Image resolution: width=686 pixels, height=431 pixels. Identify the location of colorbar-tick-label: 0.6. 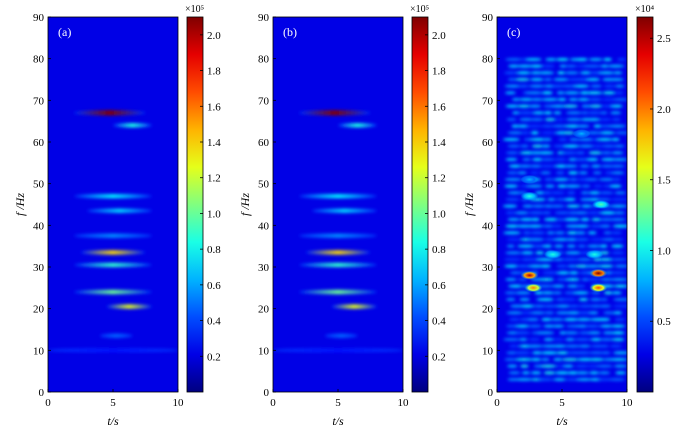
(214, 286).